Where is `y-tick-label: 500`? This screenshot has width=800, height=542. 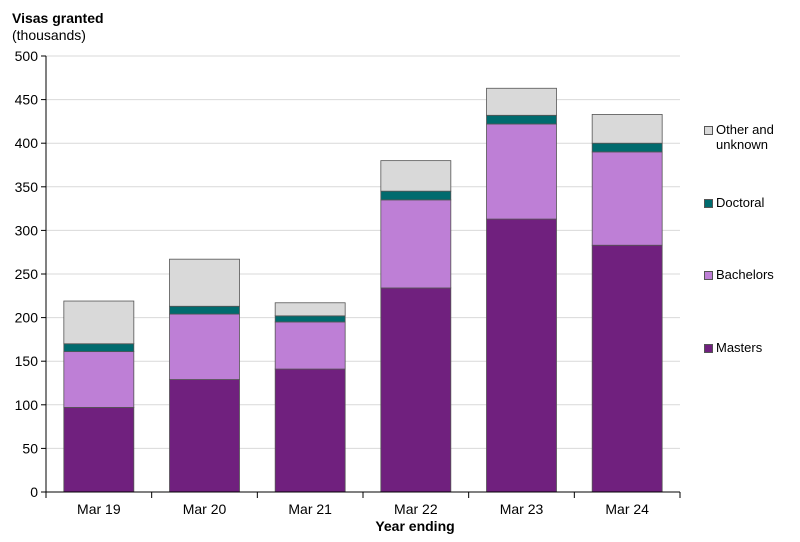 y-tick-label: 500 is located at coordinates (27, 56).